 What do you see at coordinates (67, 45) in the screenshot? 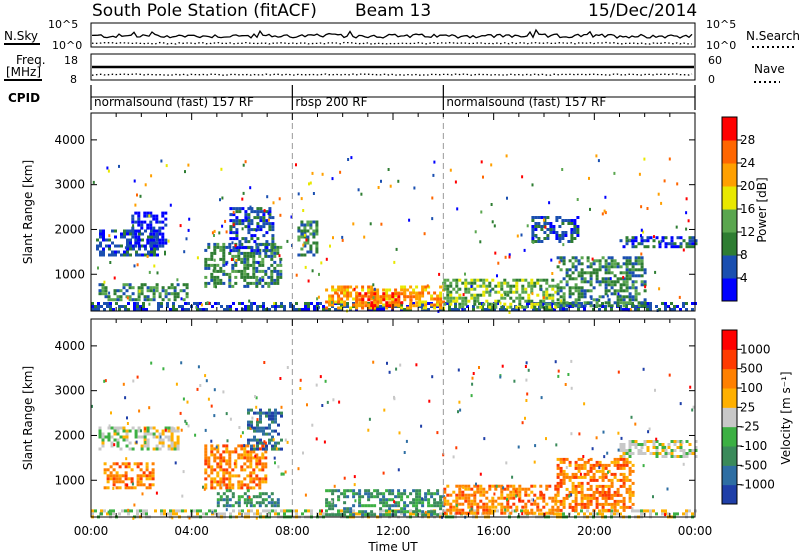
I see `nsky-tick-bottom: 10^0` at bounding box center [67, 45].